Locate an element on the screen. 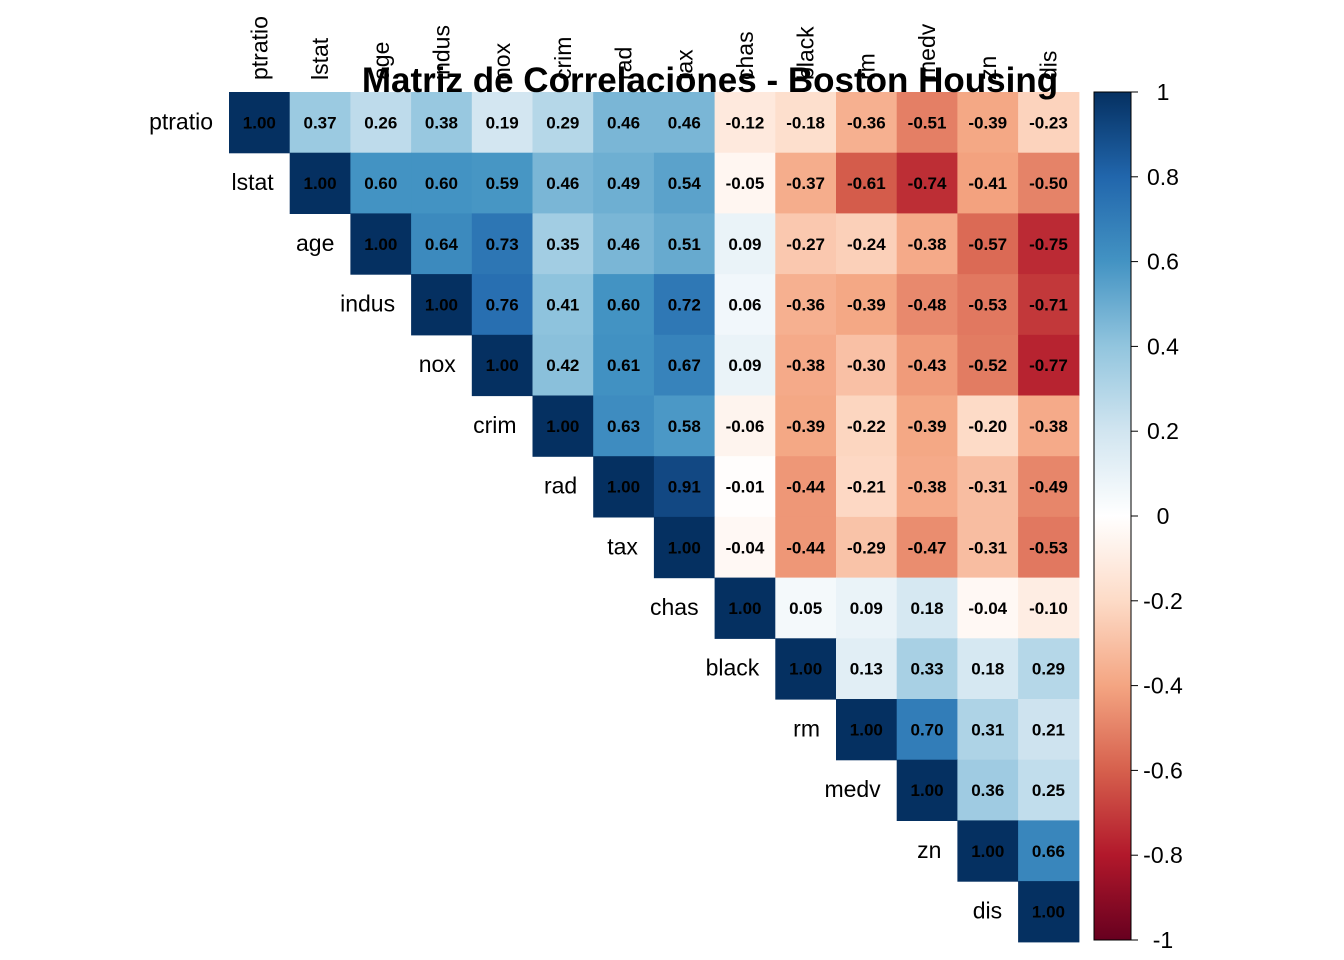 The width and height of the screenshot is (1344, 960). heatmap-cell-crim-dis is located at coordinates (1049, 426).